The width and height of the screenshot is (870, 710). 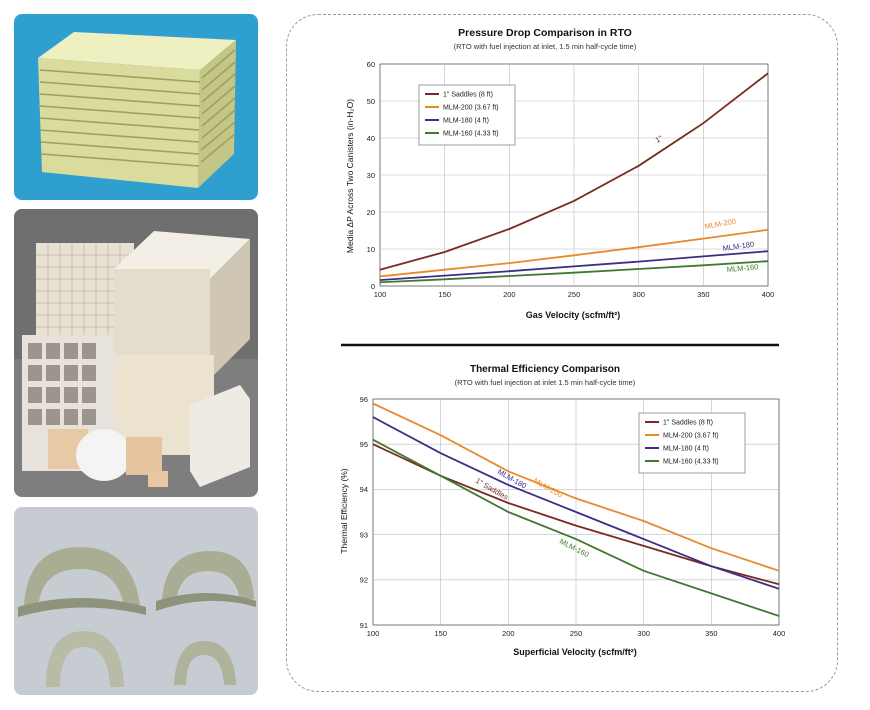 What do you see at coordinates (364, 444) in the screenshot?
I see `te-ytick-label: 95` at bounding box center [364, 444].